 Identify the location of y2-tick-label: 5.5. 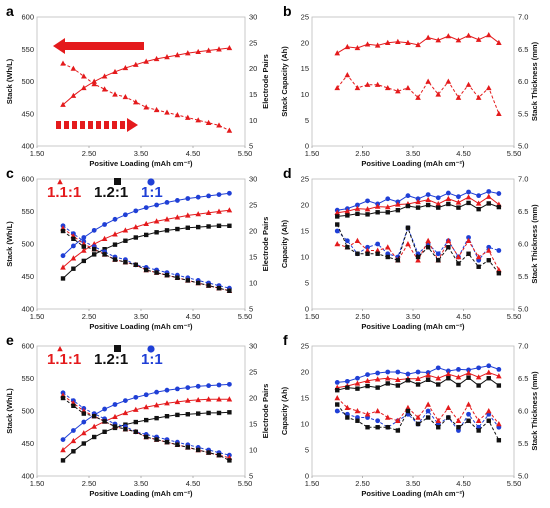
(523, 113).